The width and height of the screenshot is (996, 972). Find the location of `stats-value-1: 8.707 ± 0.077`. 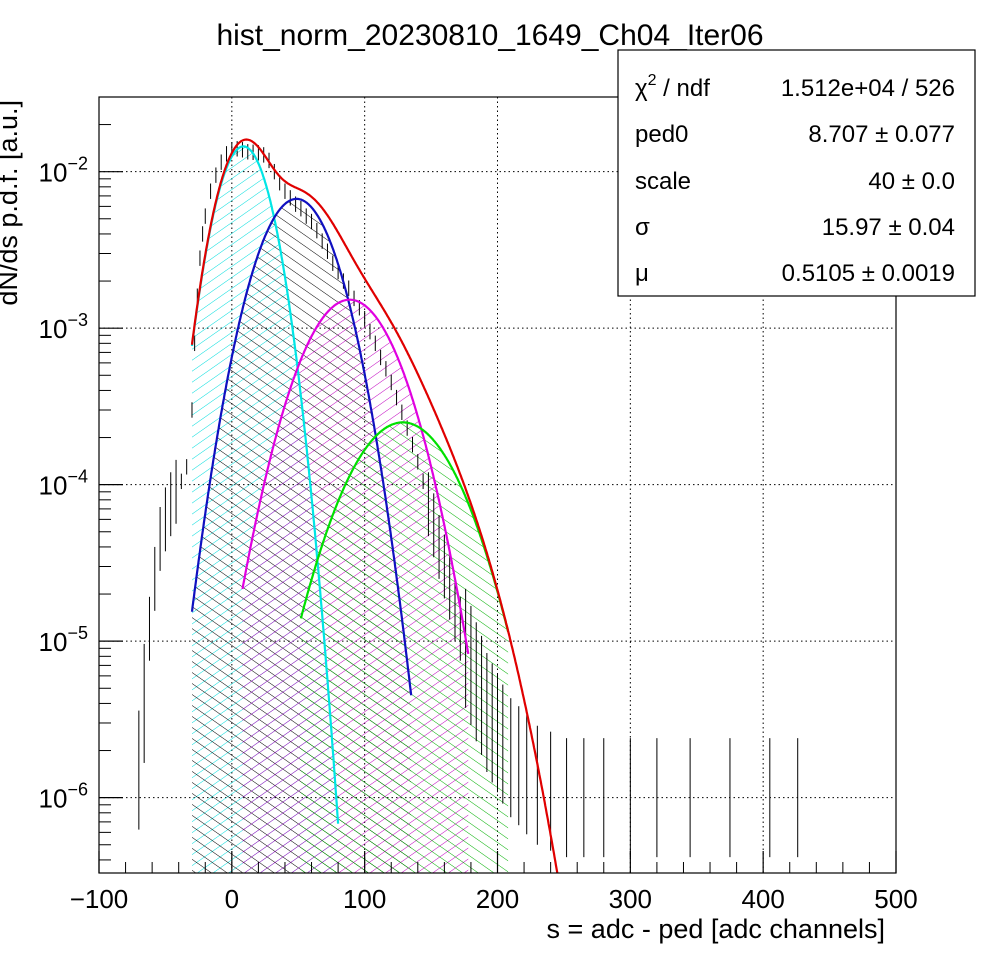

stats-value-1: 8.707 ± 0.077 is located at coordinates (881, 134).